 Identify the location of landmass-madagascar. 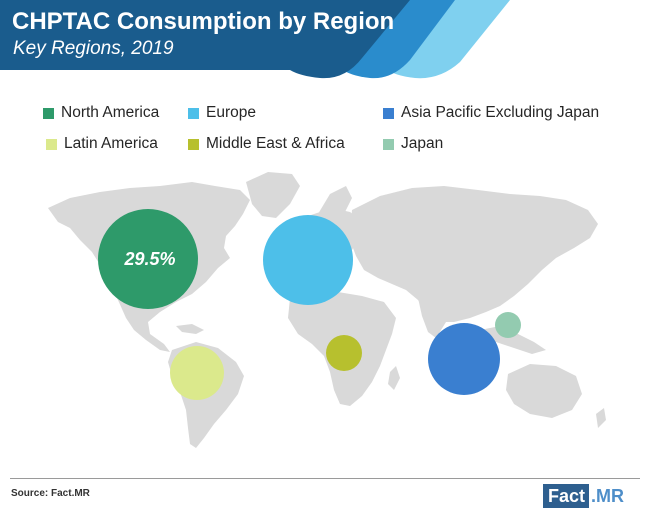
(394, 378).